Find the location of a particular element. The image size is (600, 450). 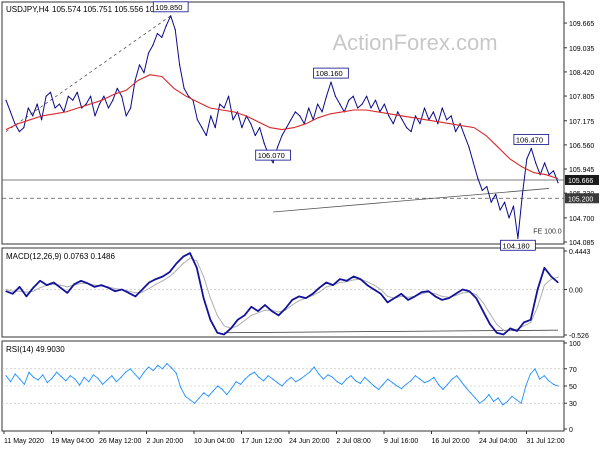

price-tick-label: 104.085 is located at coordinates (581, 243).